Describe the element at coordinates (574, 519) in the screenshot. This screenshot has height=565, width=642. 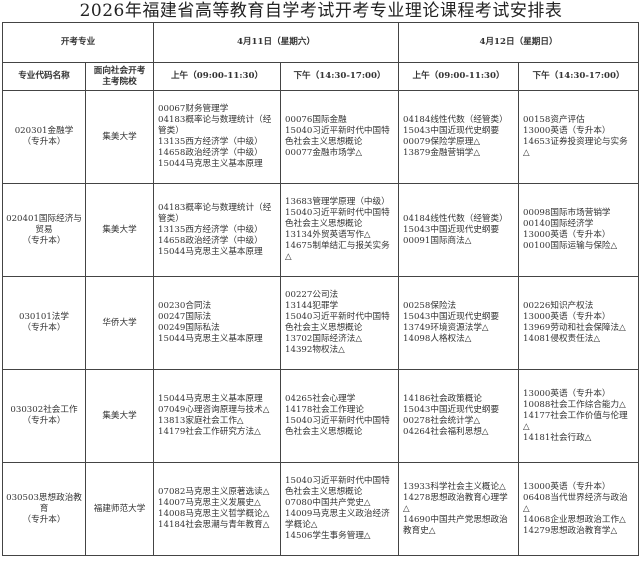
I see `day2-pm-courses-line: 14068企业思想政治工作△` at that location.